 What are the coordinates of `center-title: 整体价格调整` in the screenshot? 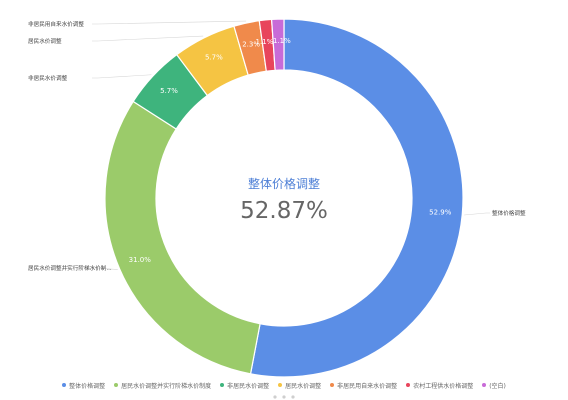 It's located at (284, 183).